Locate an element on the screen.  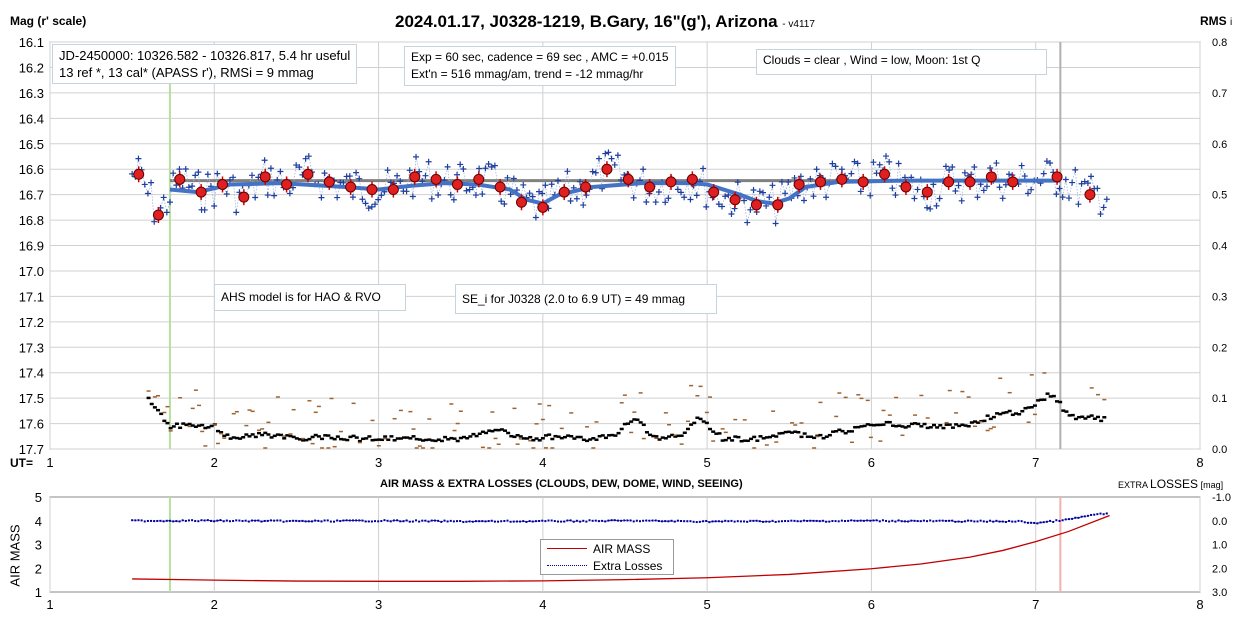
airmass-swatch is located at coordinates (567, 548).